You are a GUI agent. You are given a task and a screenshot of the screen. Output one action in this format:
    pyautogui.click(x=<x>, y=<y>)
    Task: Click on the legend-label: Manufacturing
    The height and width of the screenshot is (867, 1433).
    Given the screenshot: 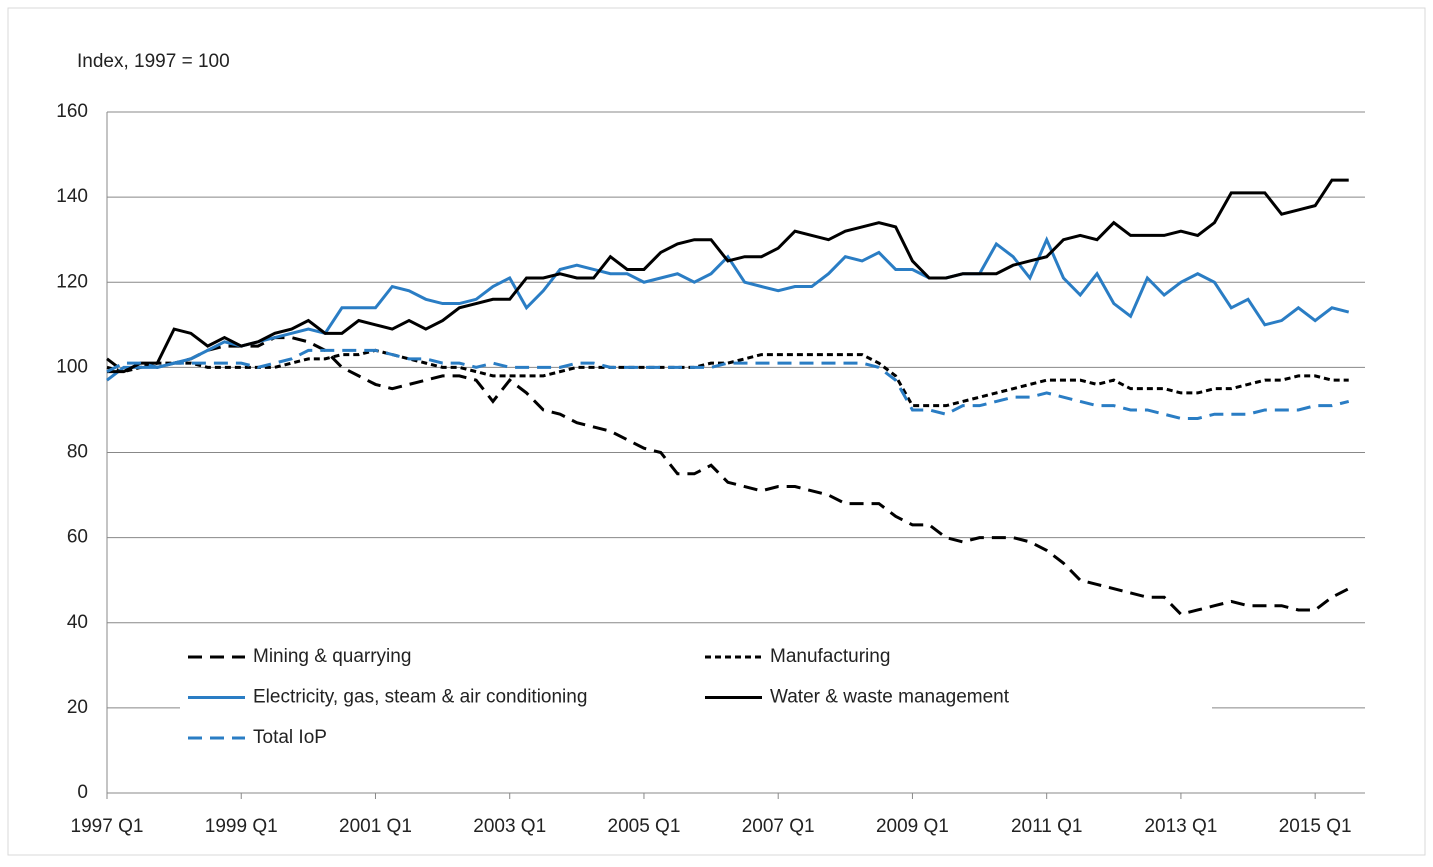 What is the action you would take?
    pyautogui.click(x=830, y=656)
    